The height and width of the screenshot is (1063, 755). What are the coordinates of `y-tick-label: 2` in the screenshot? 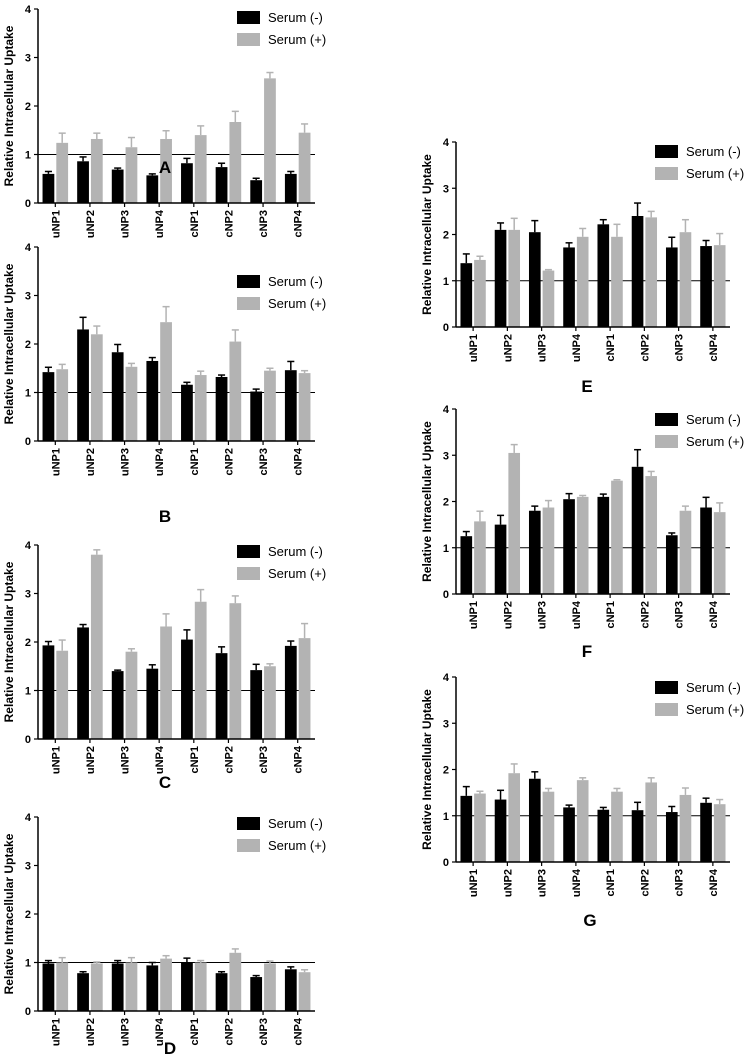 It's located at (446, 771).